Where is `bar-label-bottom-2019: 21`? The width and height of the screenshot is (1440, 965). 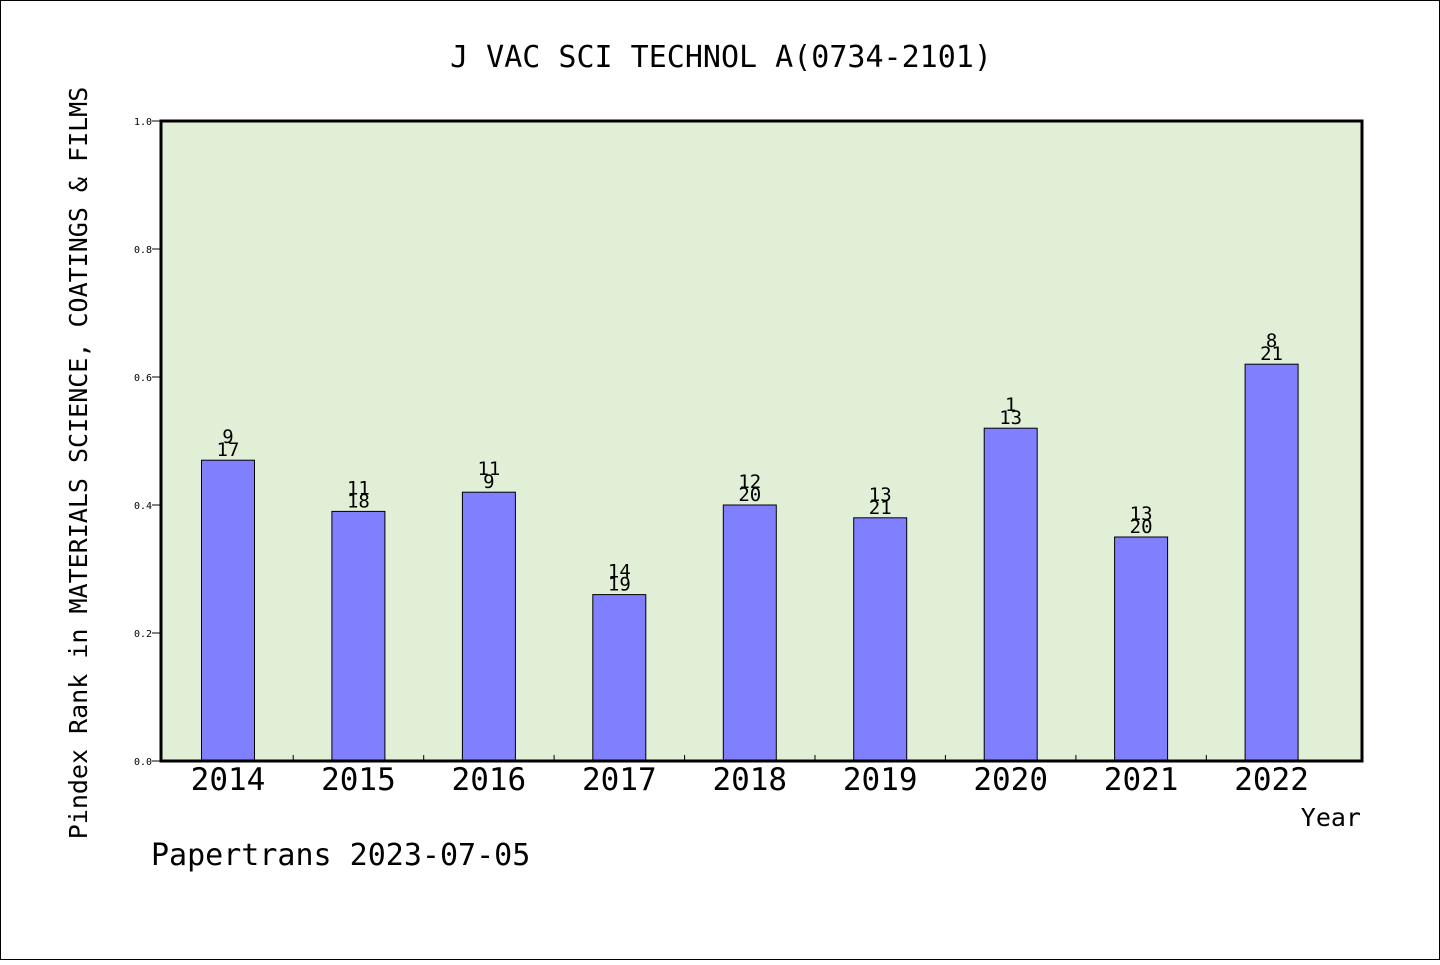
bar-label-bottom-2019: 21 is located at coordinates (880, 508).